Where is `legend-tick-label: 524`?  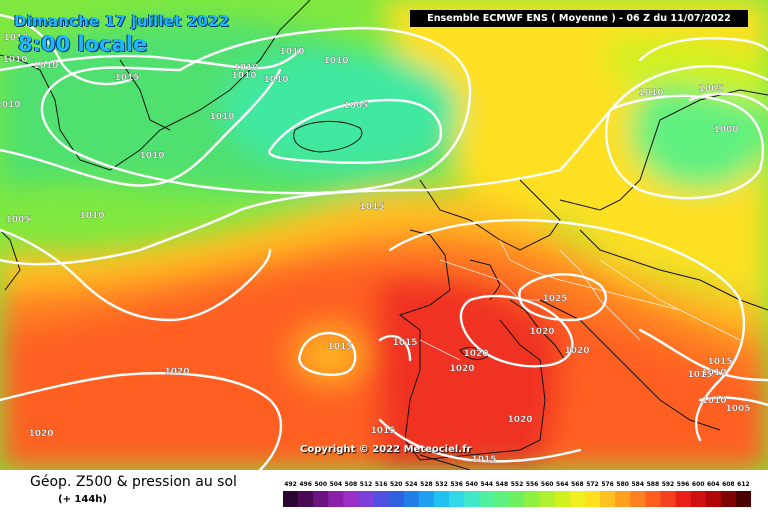
legend-tick-label: 524 is located at coordinates (411, 484).